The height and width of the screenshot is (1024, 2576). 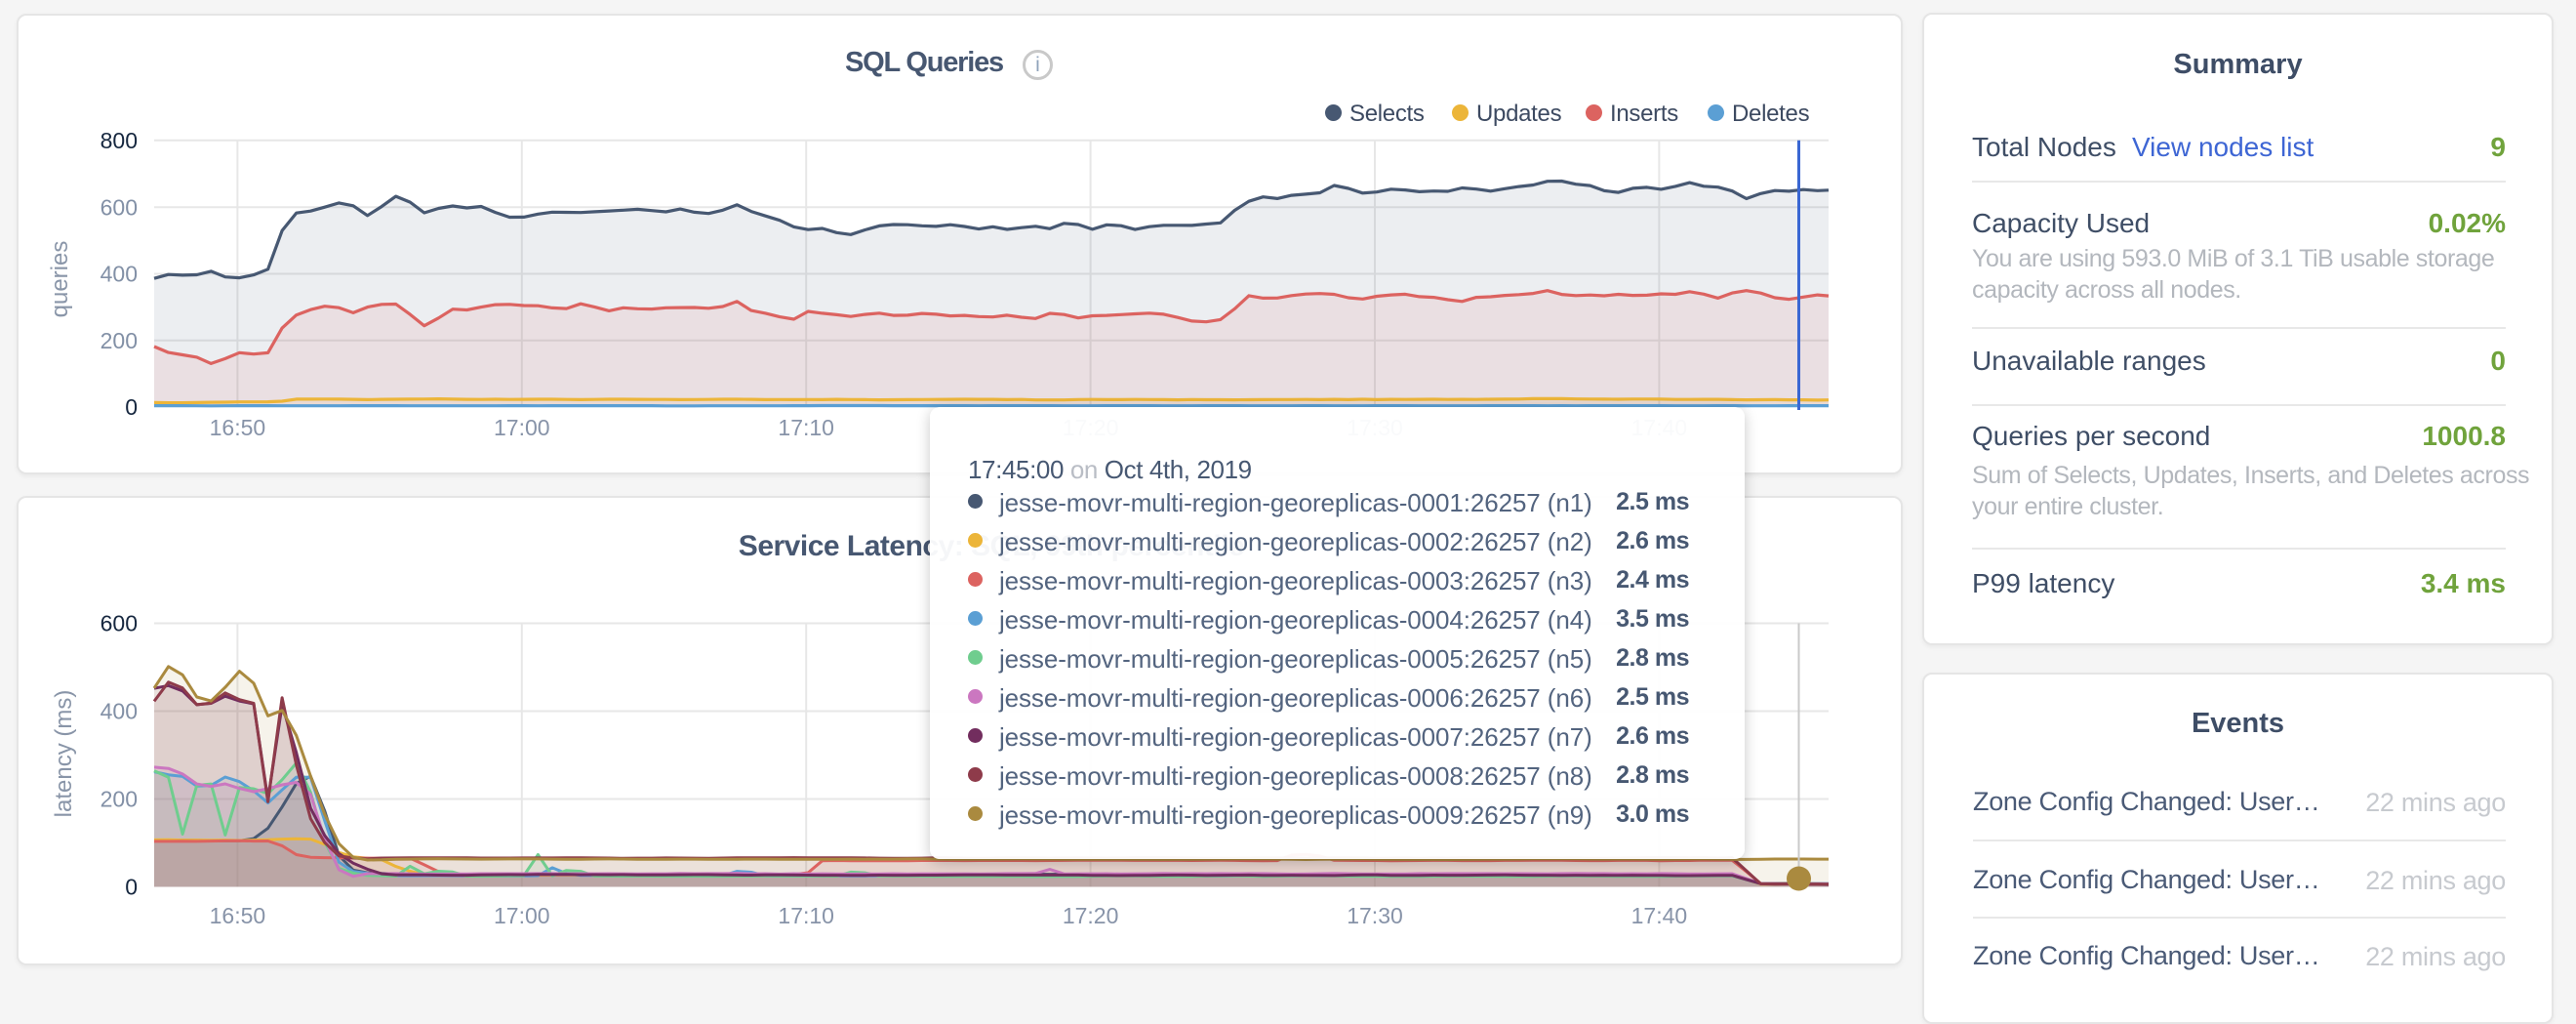 I want to click on svg-text: 17:30, so click(x=1375, y=915).